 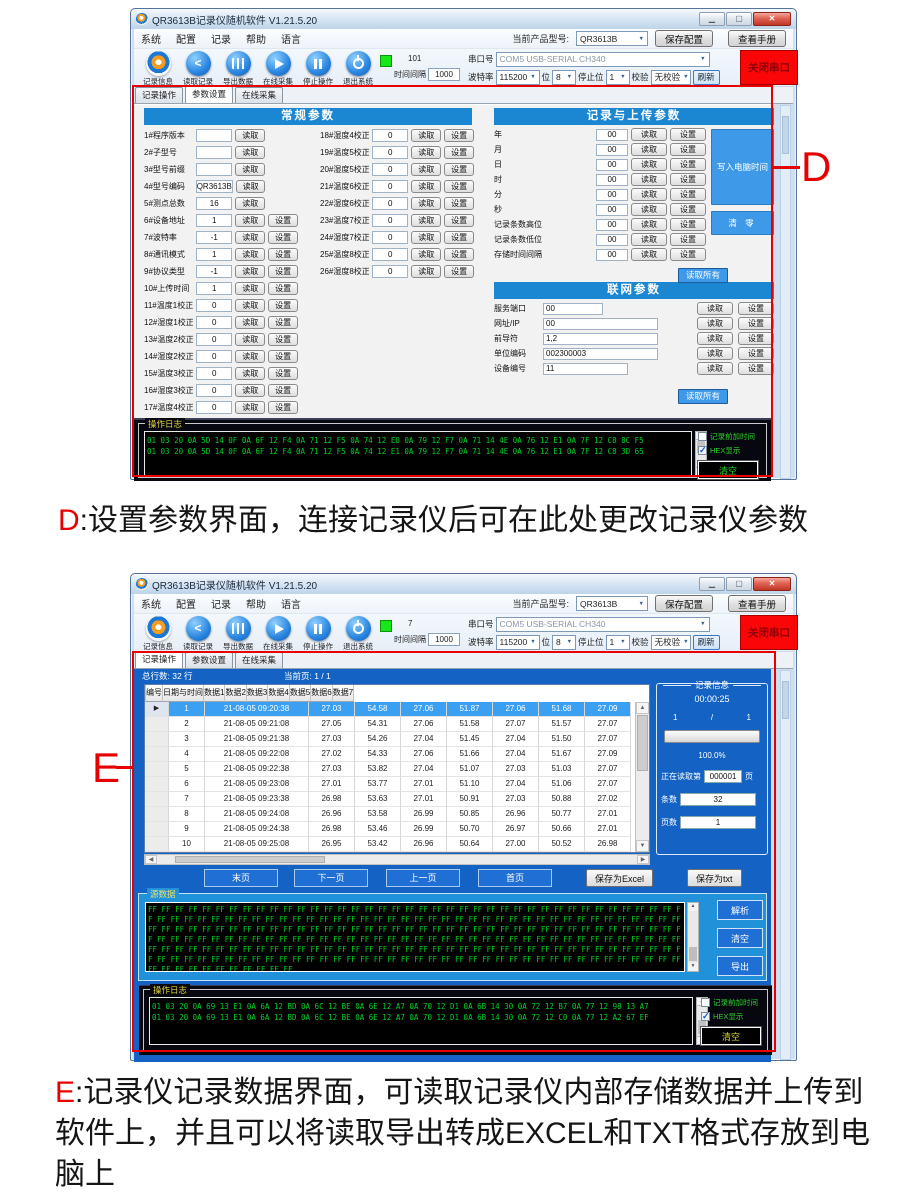 What do you see at coordinates (739, 584) in the screenshot?
I see `maximize-icon: ▢` at bounding box center [739, 584].